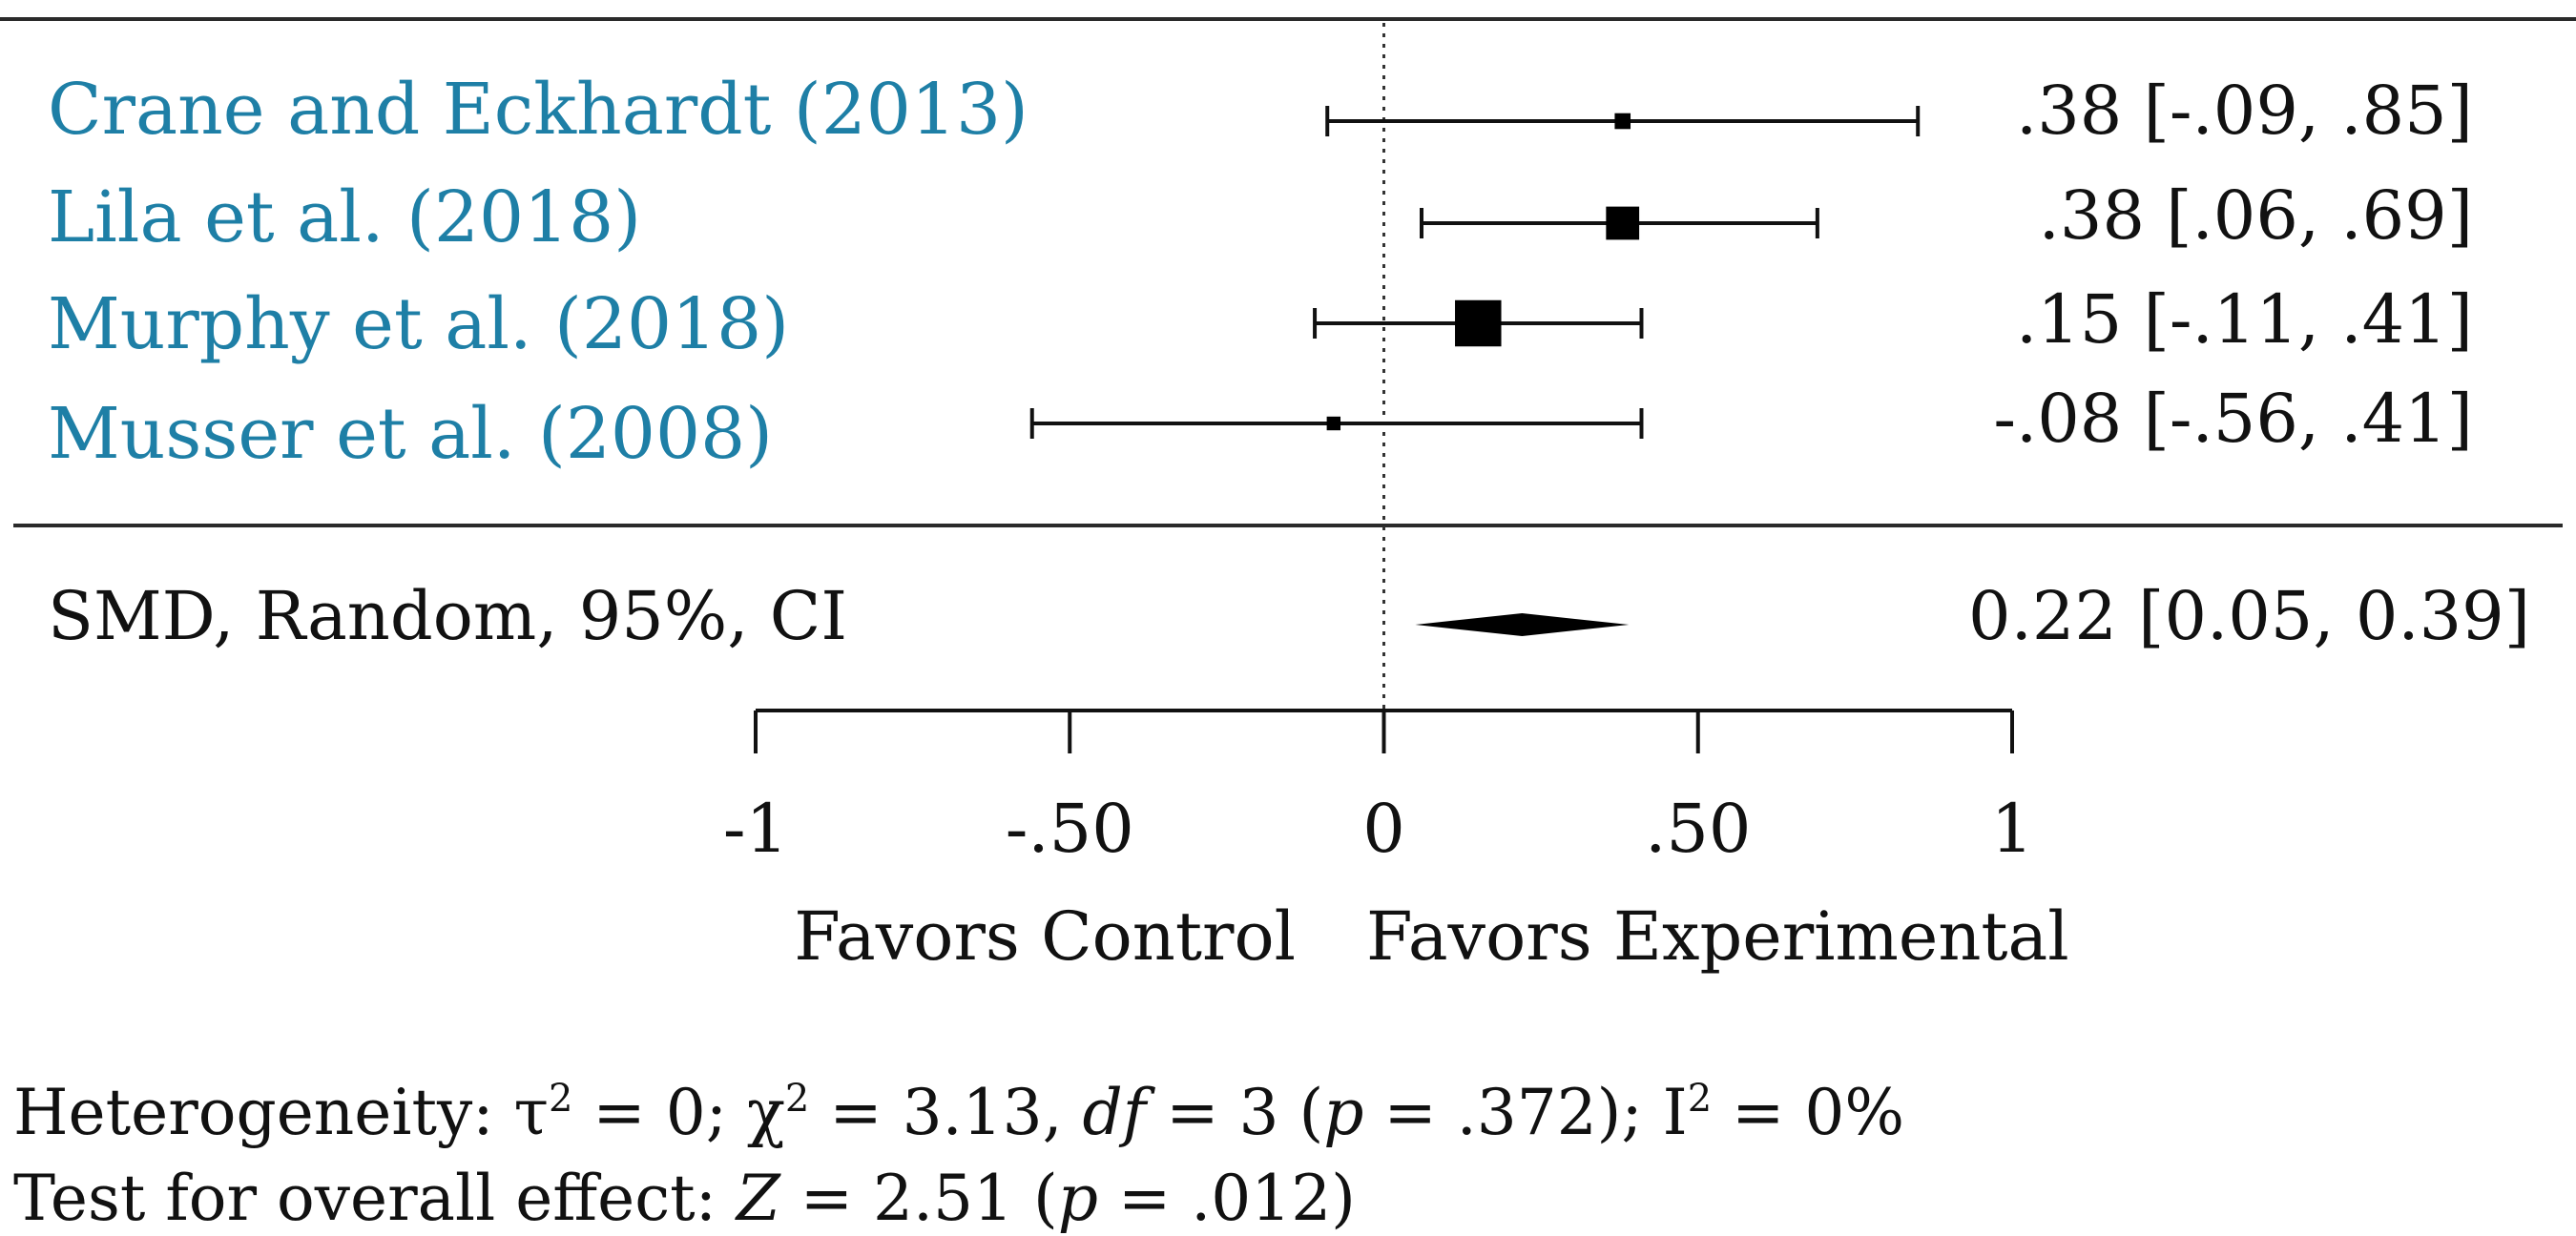 This screenshot has height=1236, width=2576. What do you see at coordinates (1700, 1099) in the screenshot?
I see `i-exponent: 2` at bounding box center [1700, 1099].